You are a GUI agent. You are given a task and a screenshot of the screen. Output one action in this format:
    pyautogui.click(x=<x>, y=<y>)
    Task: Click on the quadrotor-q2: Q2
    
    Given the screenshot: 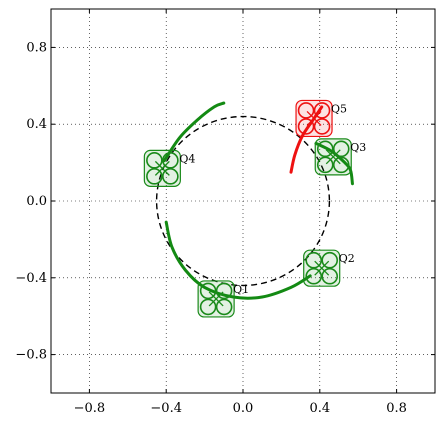 What is the action you would take?
    pyautogui.click(x=329, y=268)
    